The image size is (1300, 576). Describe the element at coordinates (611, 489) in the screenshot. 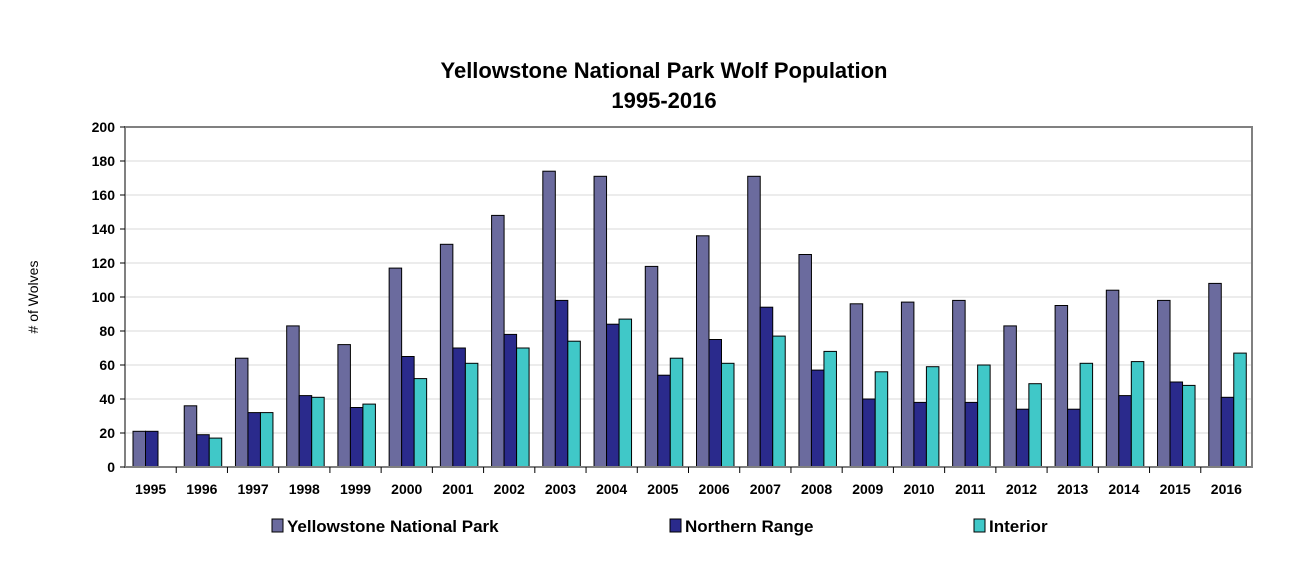

I see `x-tick-label: 2004` at that location.